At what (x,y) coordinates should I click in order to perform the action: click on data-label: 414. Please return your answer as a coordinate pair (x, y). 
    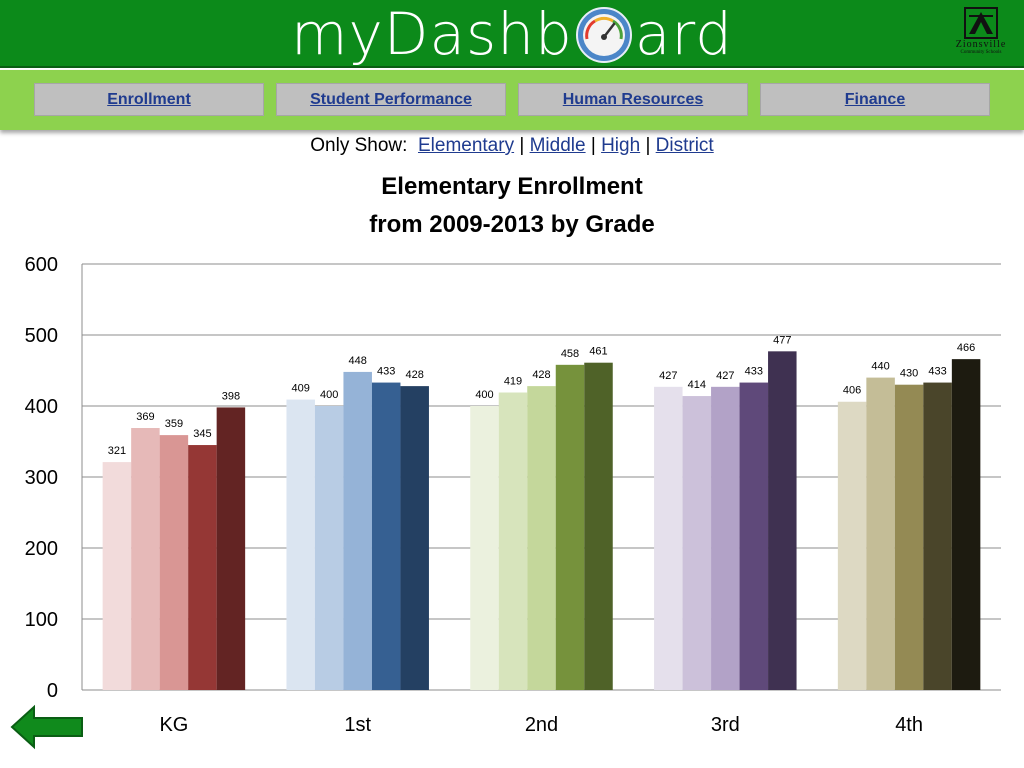
    Looking at the image, I should click on (697, 385).